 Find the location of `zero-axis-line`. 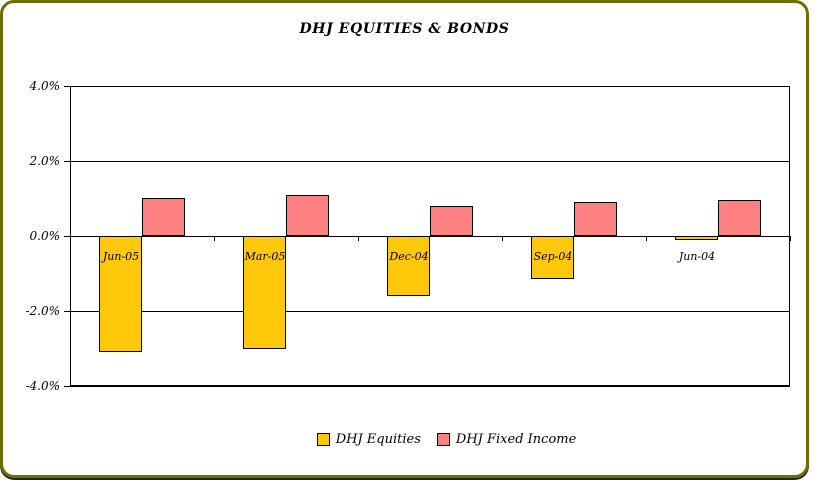

zero-axis-line is located at coordinates (430, 236).